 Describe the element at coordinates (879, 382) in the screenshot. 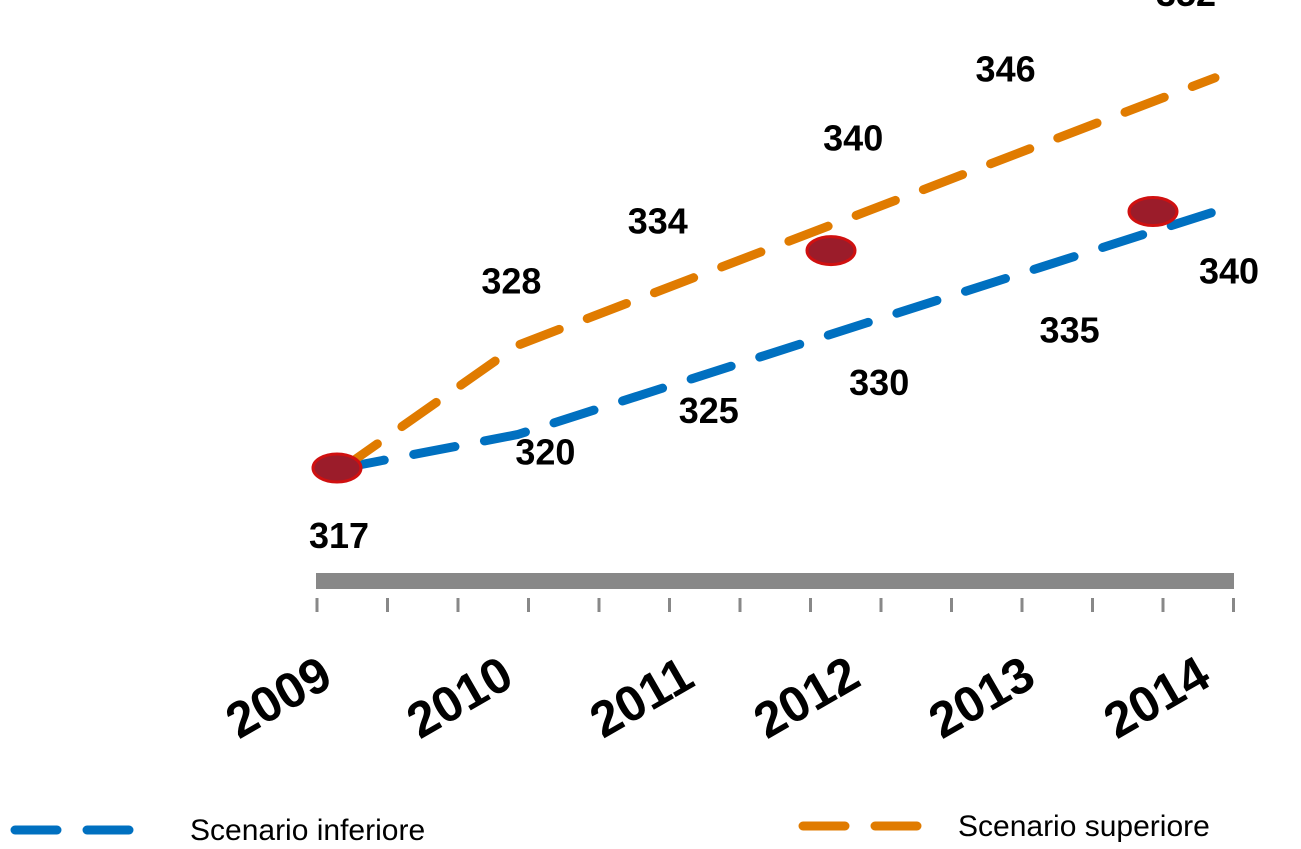

I see `data-label: 330` at that location.